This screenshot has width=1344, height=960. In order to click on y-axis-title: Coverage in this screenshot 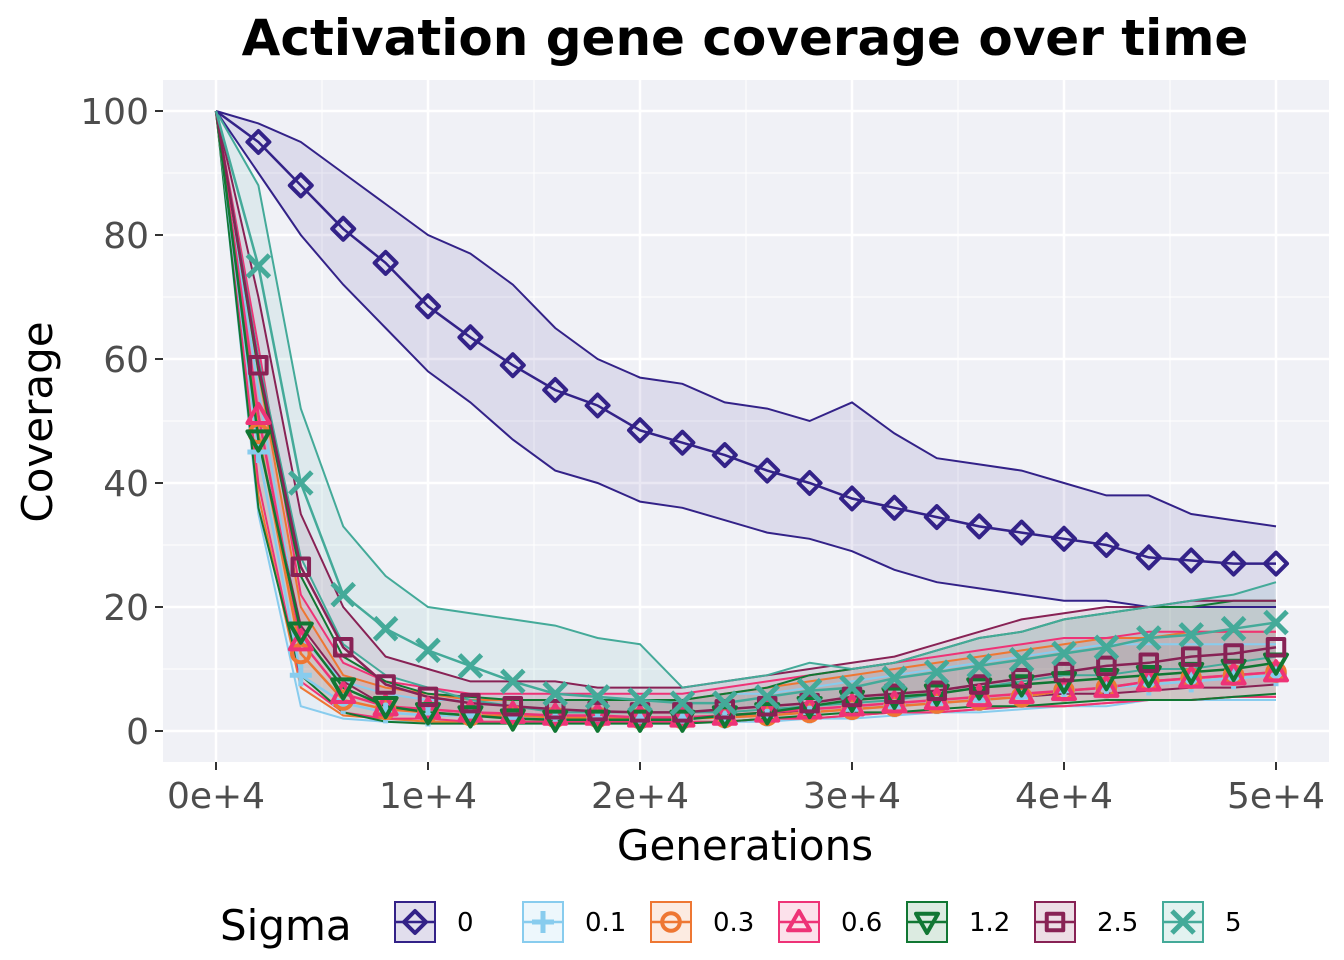, I will do `click(37, 421)`.